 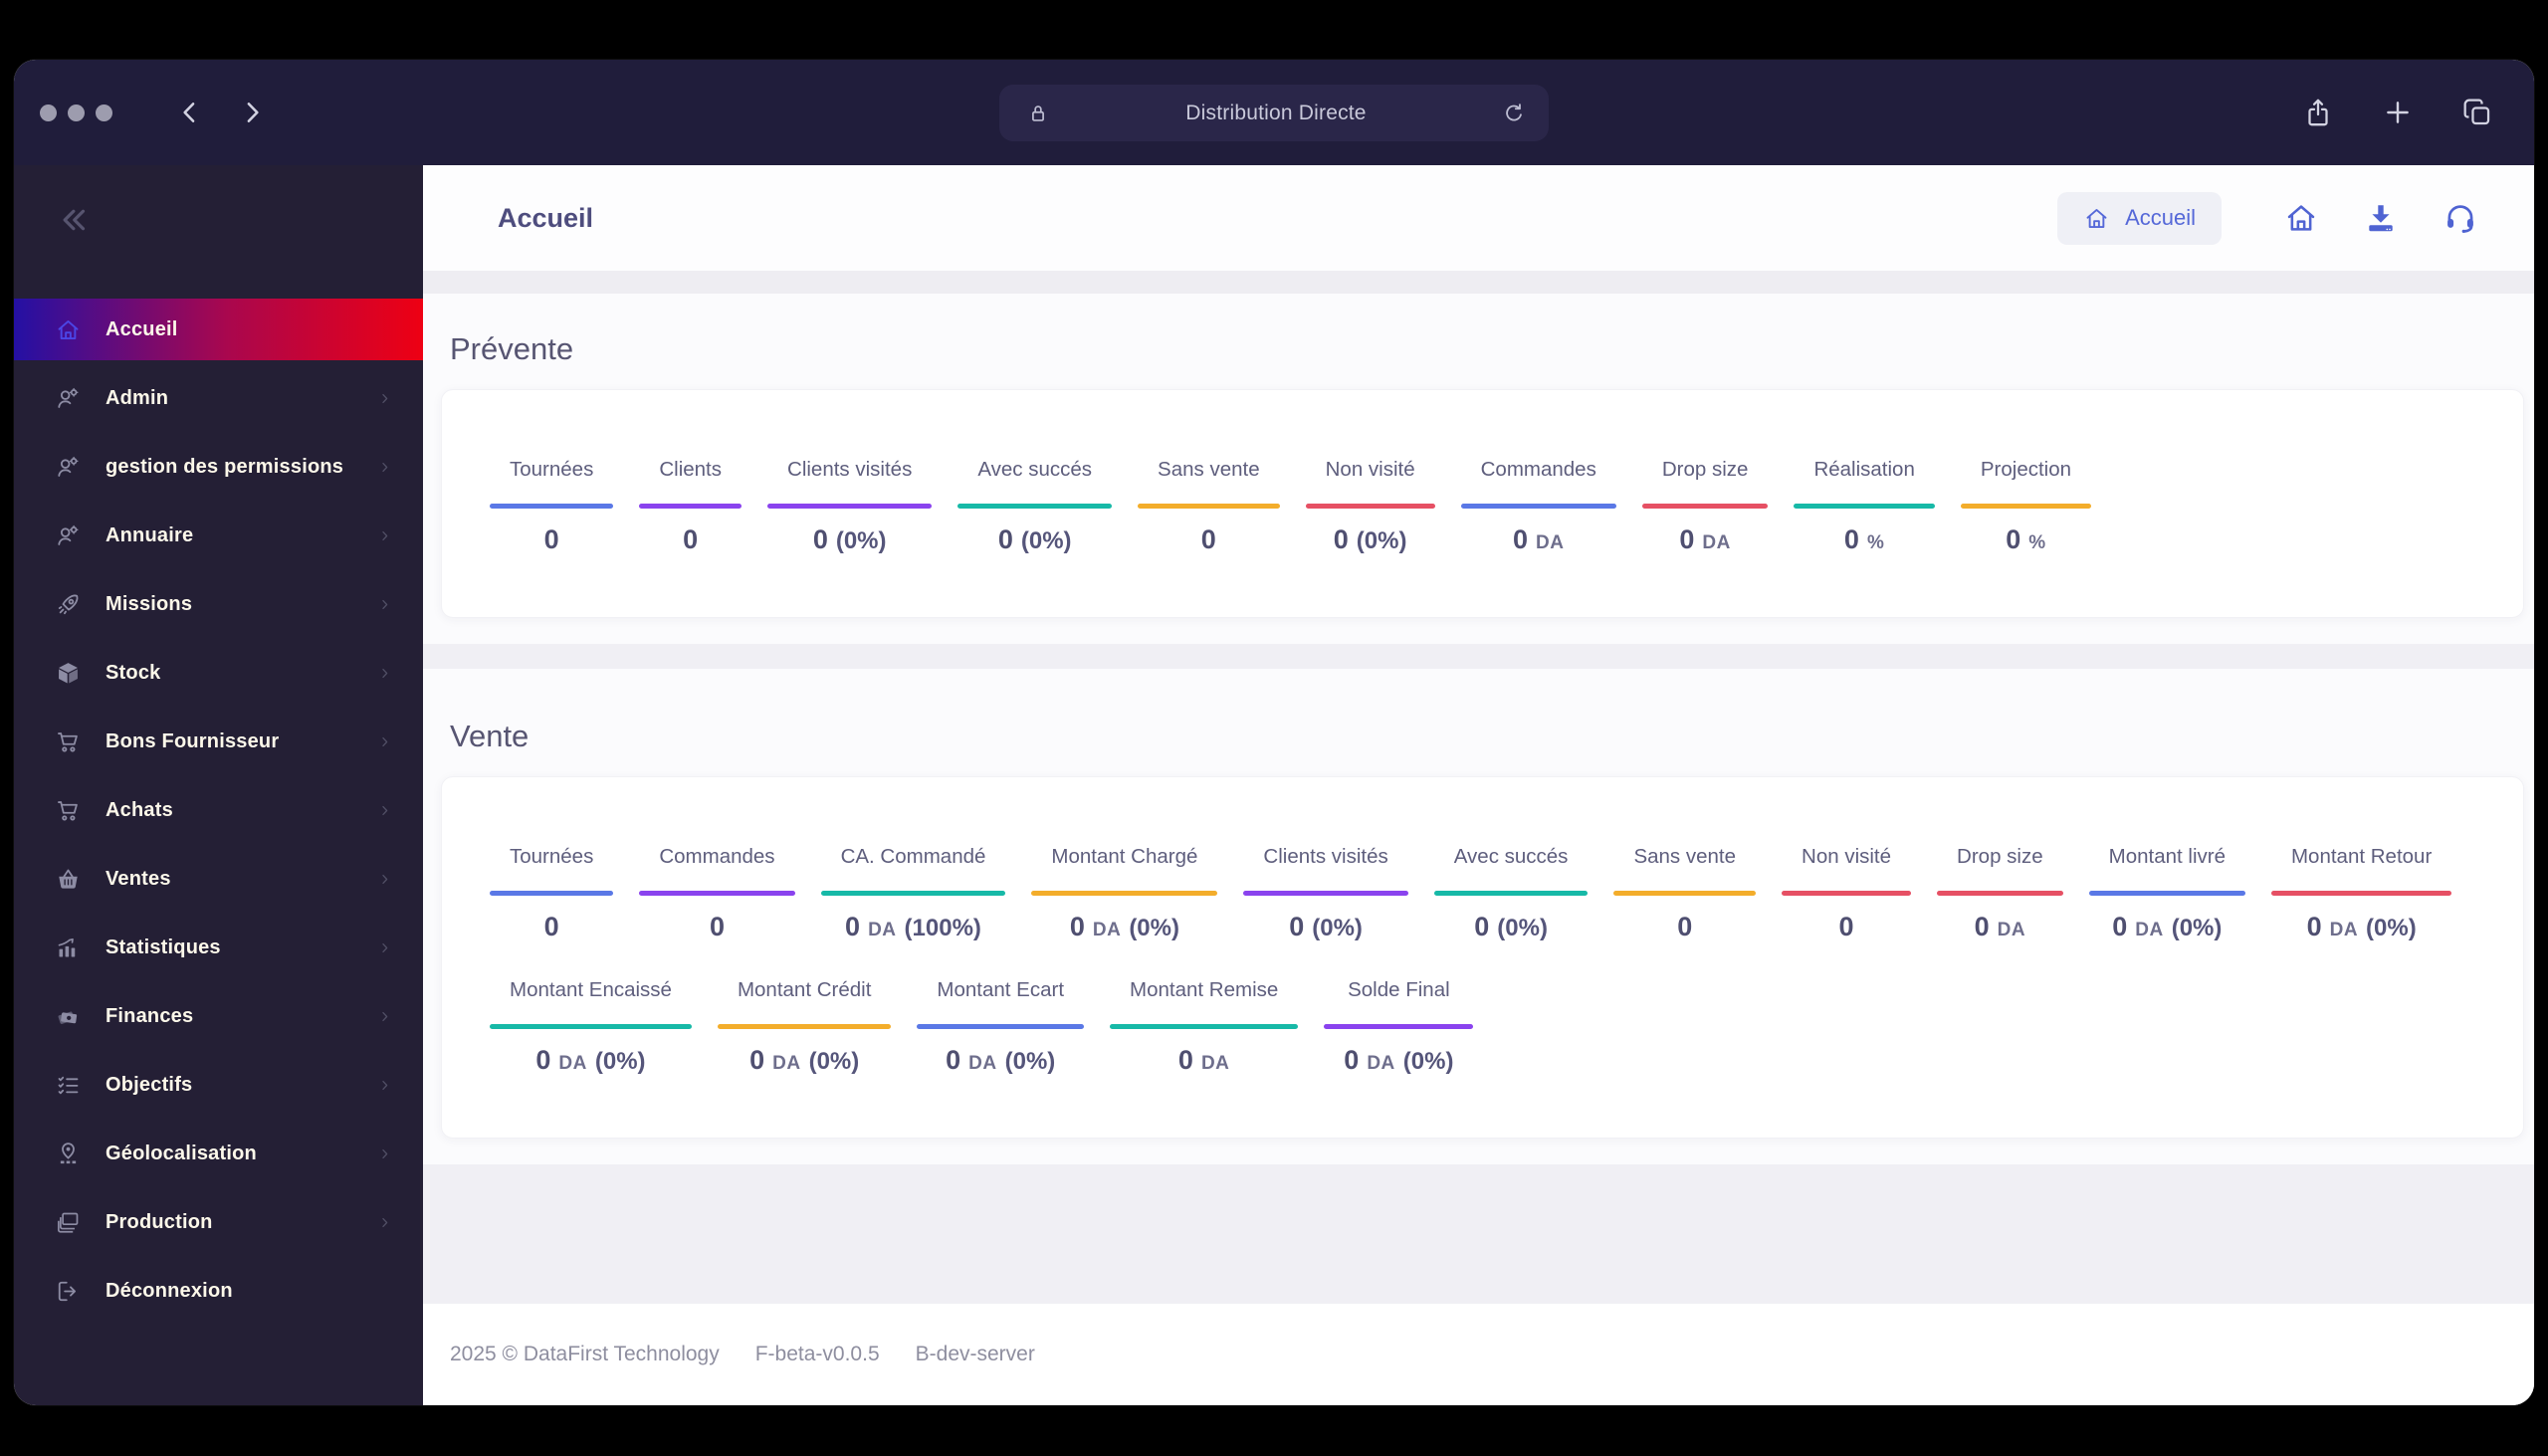 What do you see at coordinates (2477, 112) in the screenshot?
I see `tab-overview-button` at bounding box center [2477, 112].